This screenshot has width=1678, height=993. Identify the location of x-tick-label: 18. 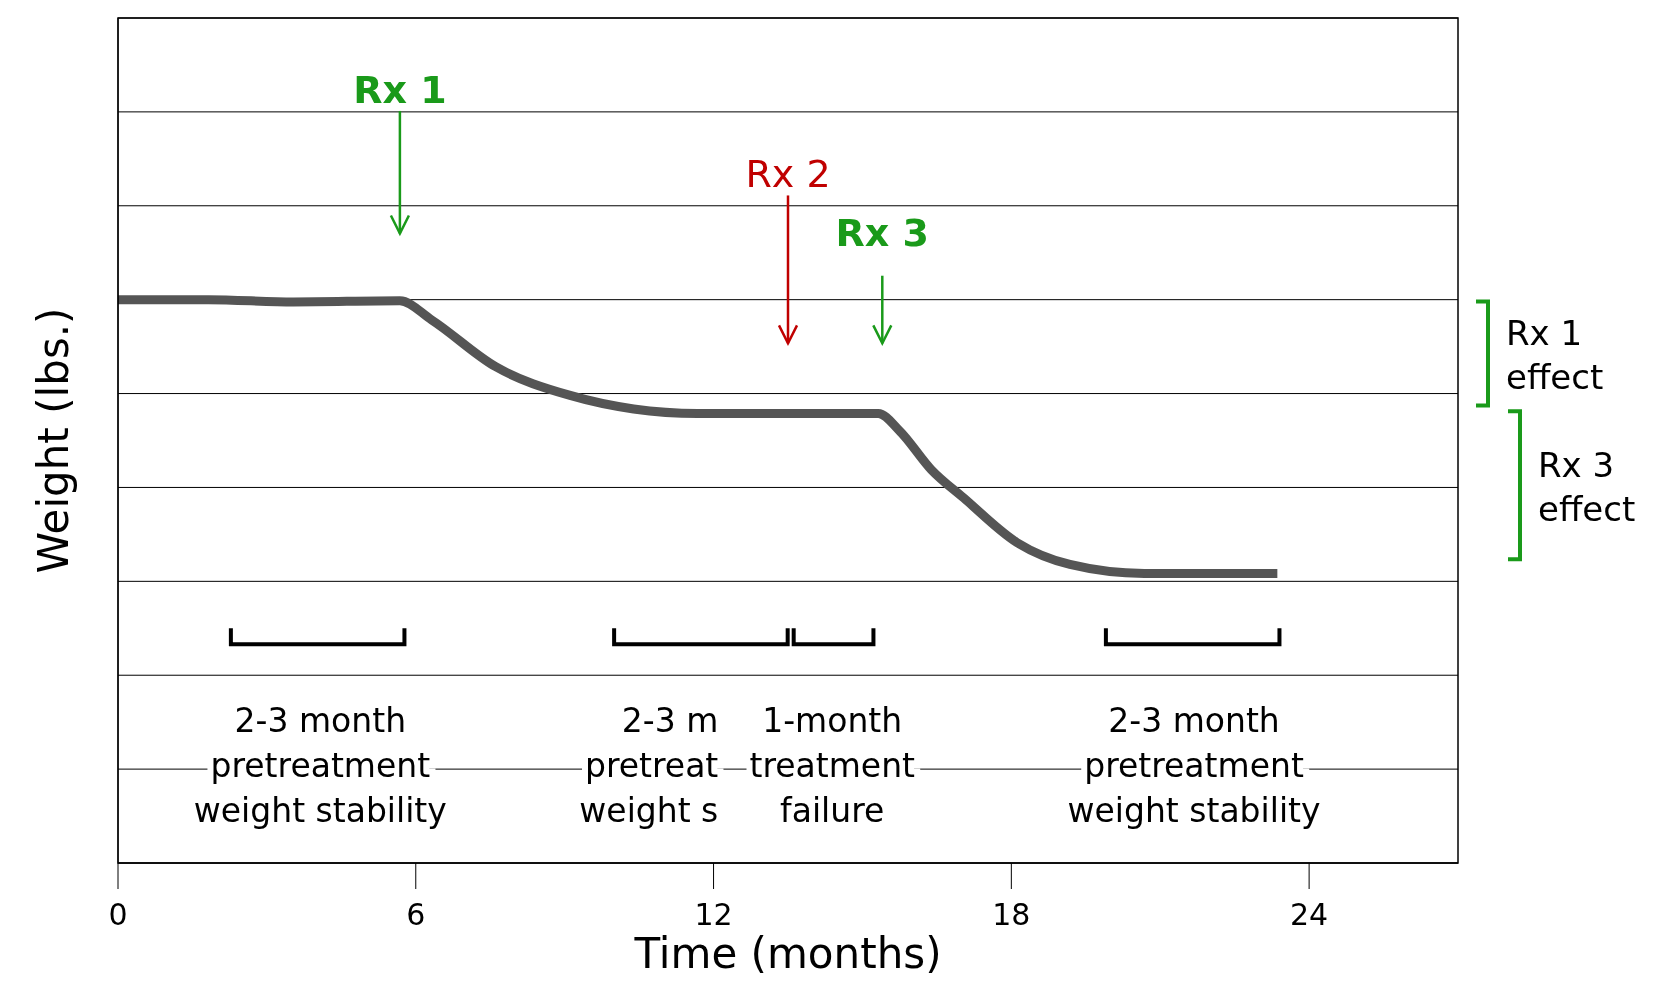
(1011, 914).